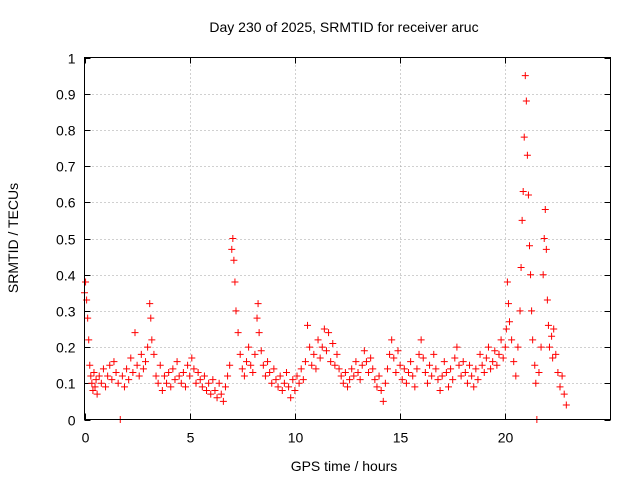  Describe the element at coordinates (66, 240) in the screenshot. I see `y-tick-label: 0.5` at that location.